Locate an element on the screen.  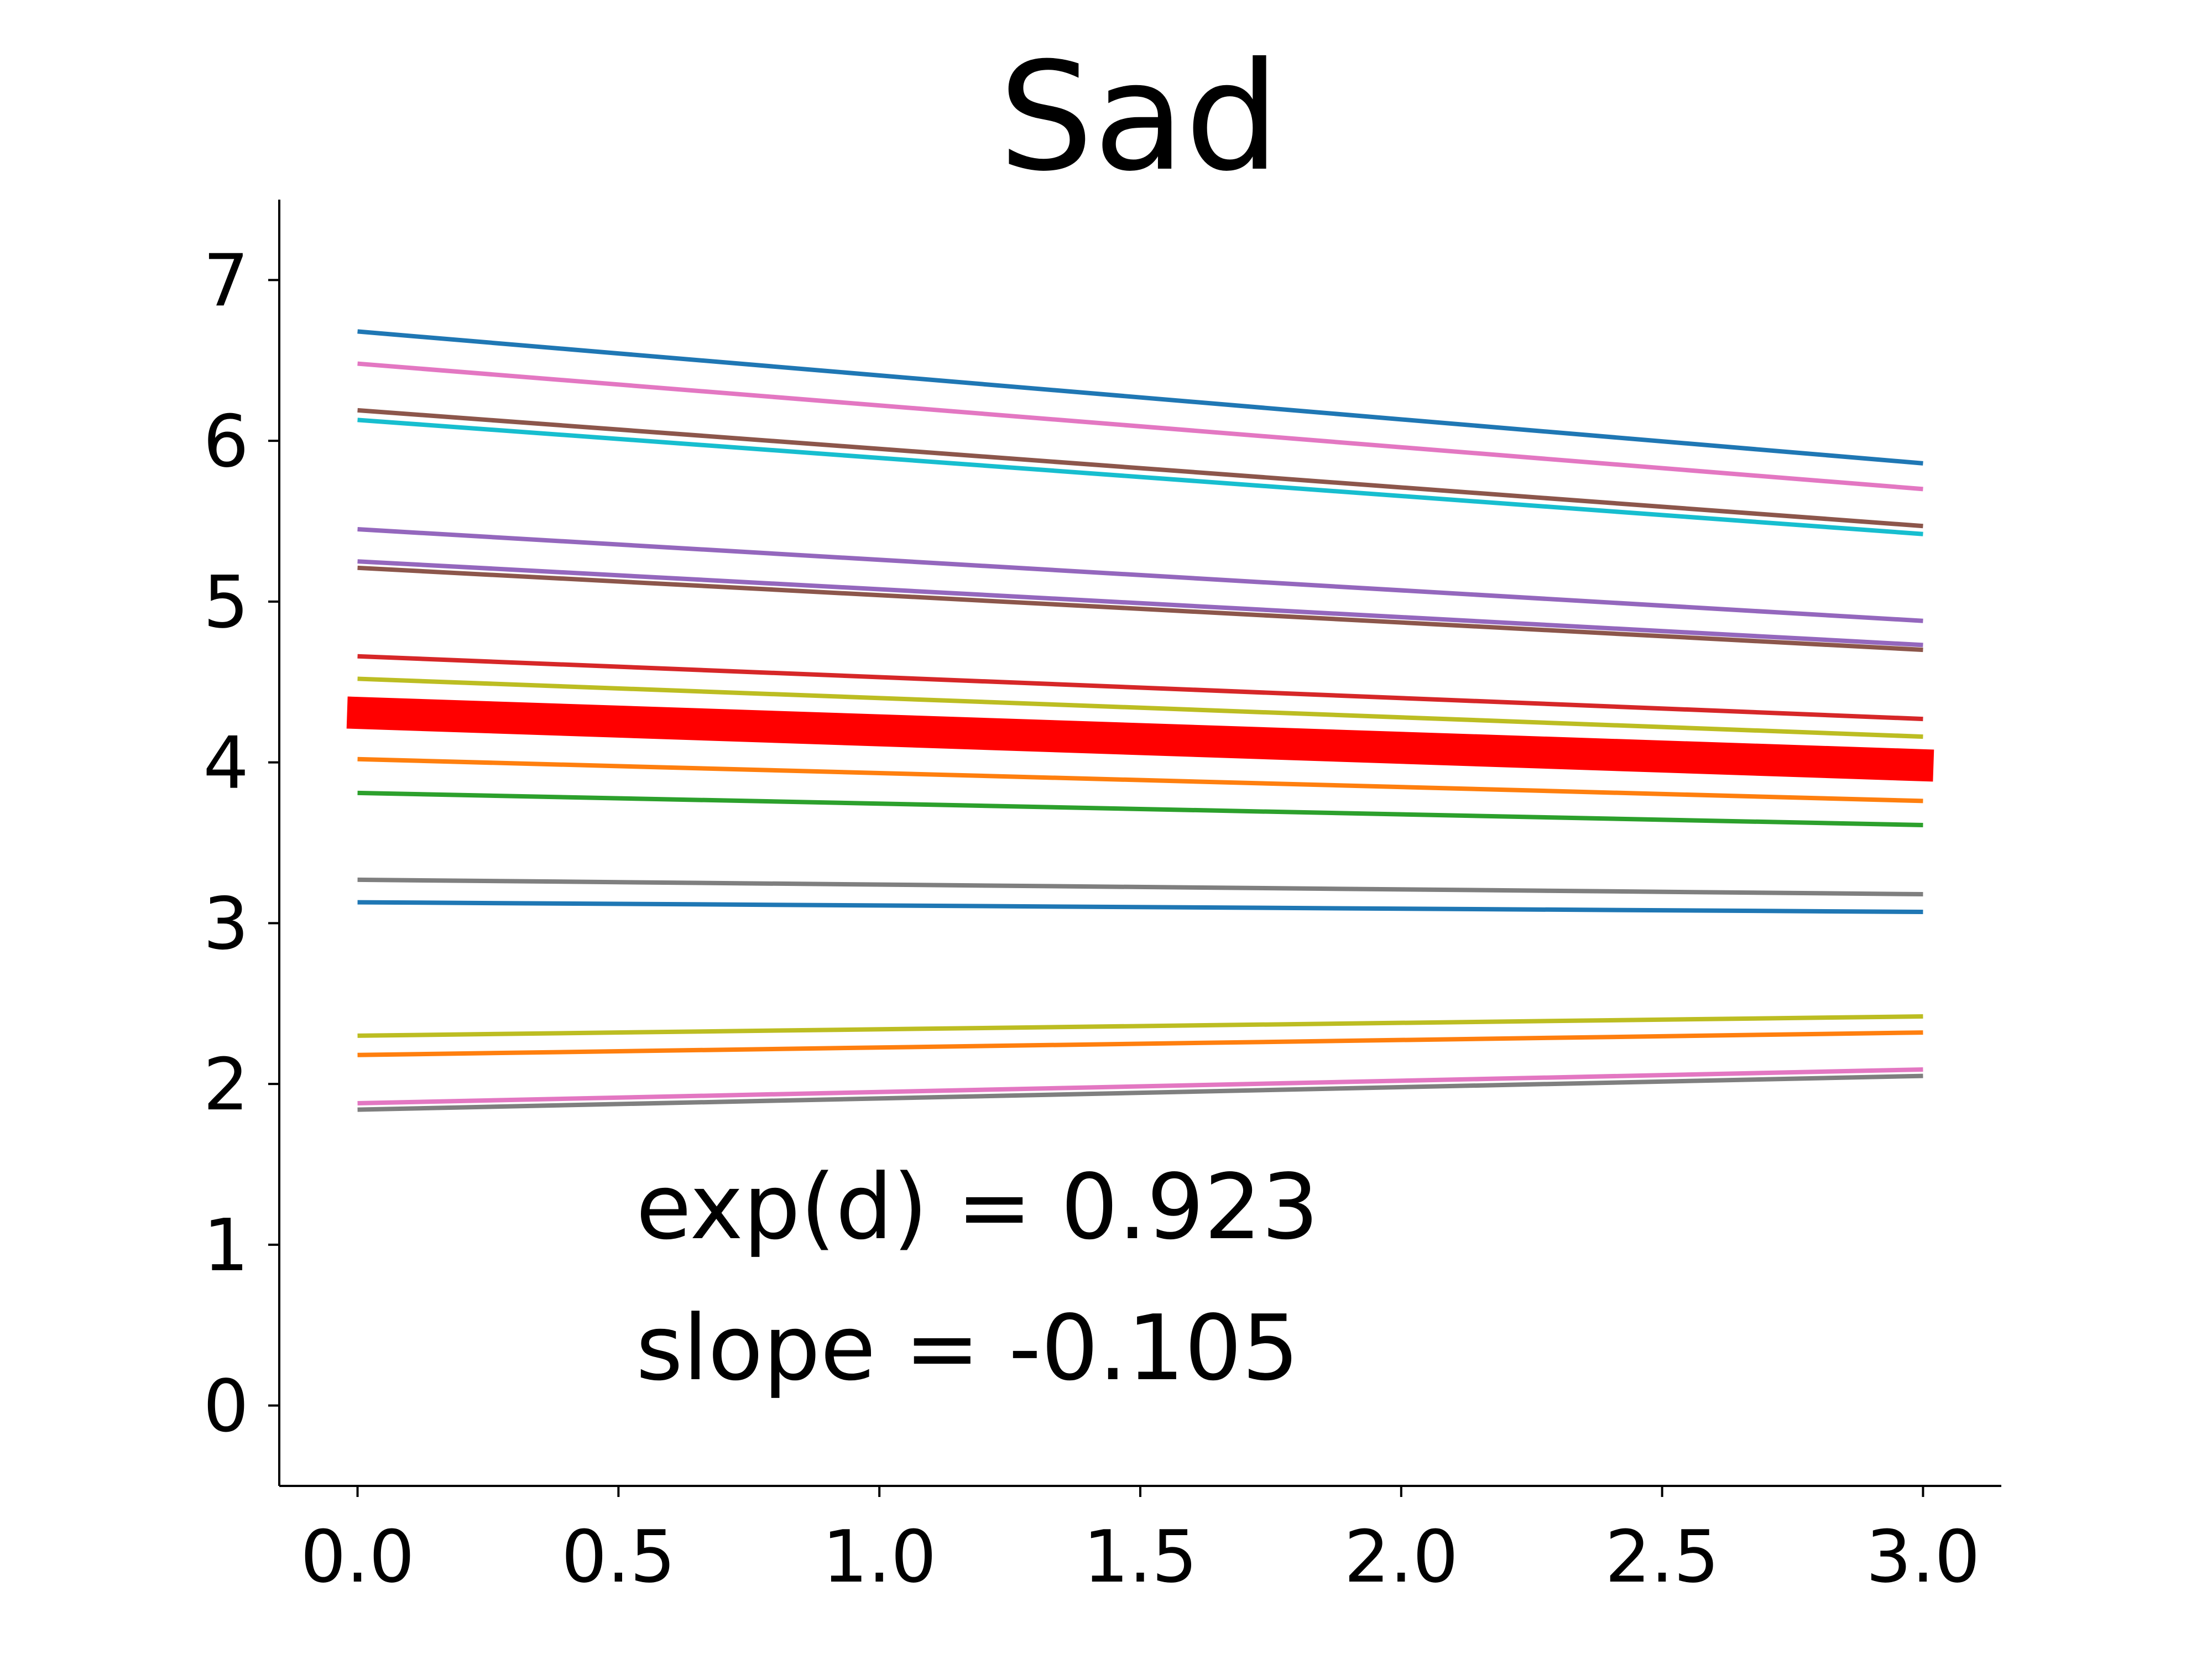
mean-trend-line is located at coordinates (1140, 739).